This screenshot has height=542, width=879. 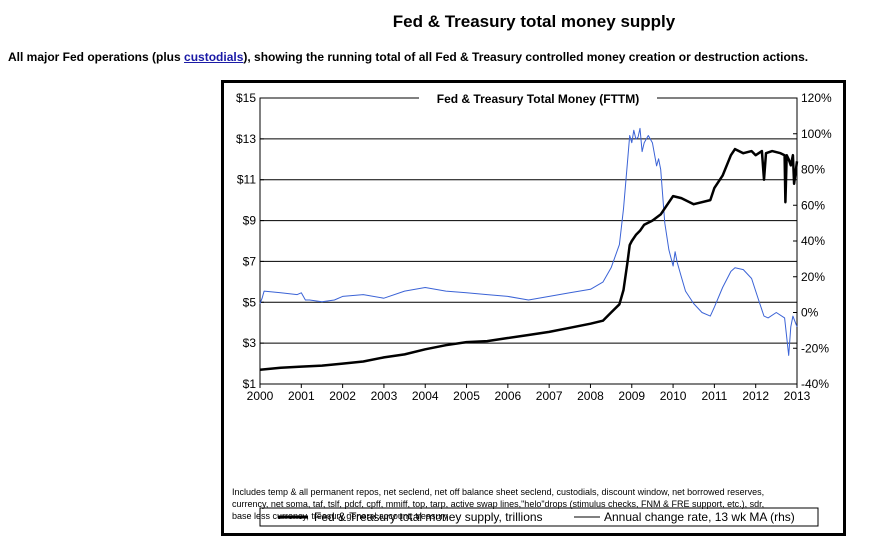 What do you see at coordinates (810, 313) in the screenshot?
I see `right-tick-label: 0%` at bounding box center [810, 313].